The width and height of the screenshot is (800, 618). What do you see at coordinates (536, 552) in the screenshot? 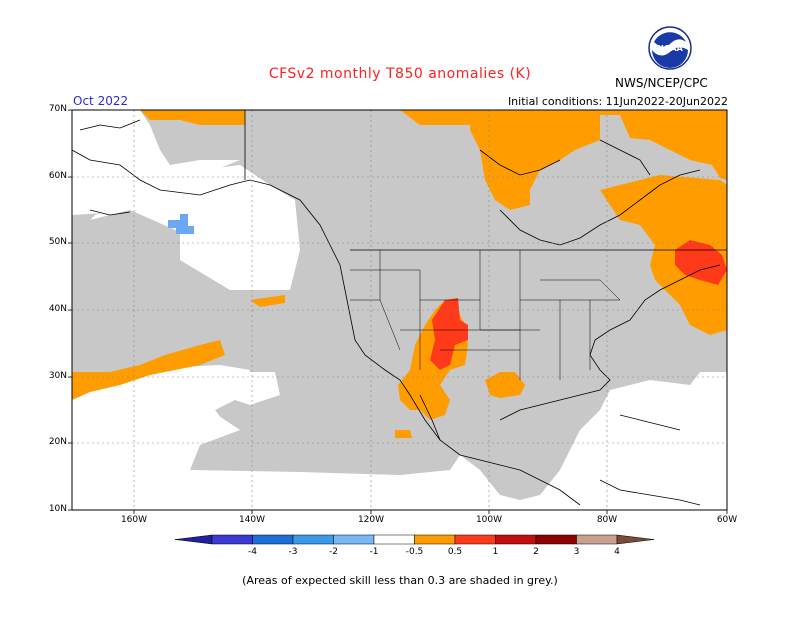
I see `colorbar-tick-label: 2` at bounding box center [536, 552].